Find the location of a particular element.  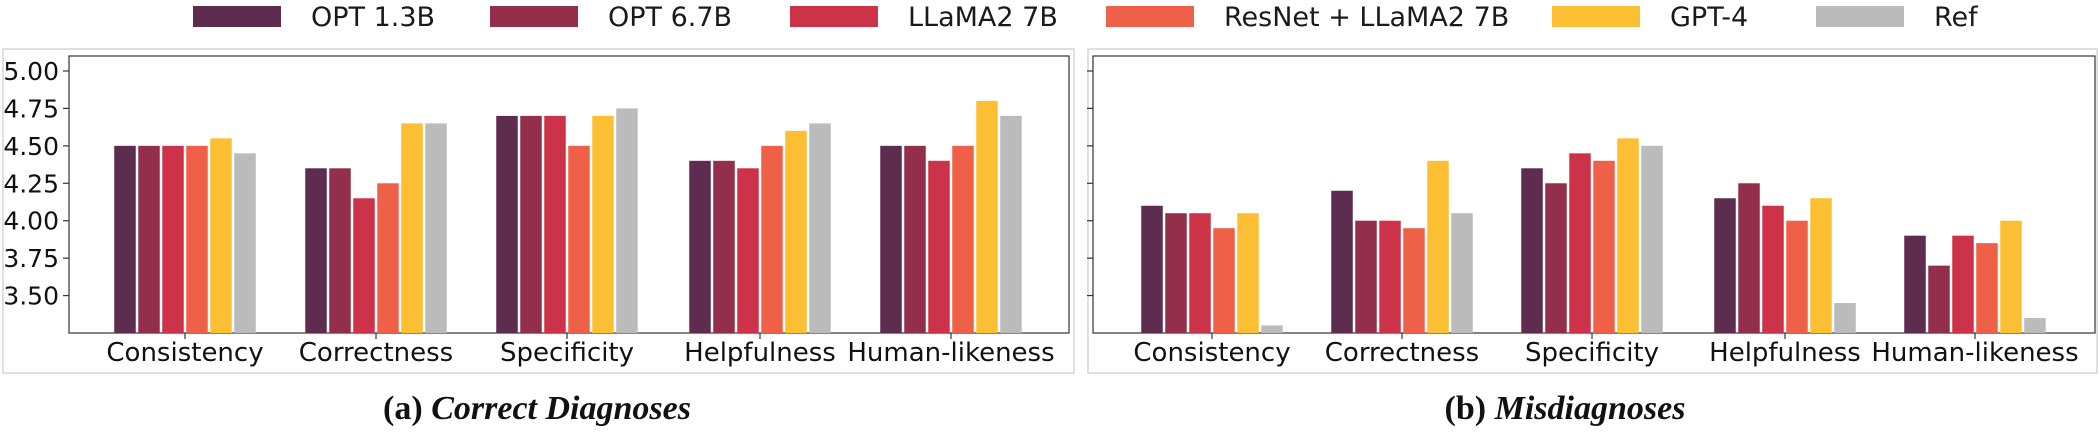

legend-label: GPT-4 is located at coordinates (1709, 17).